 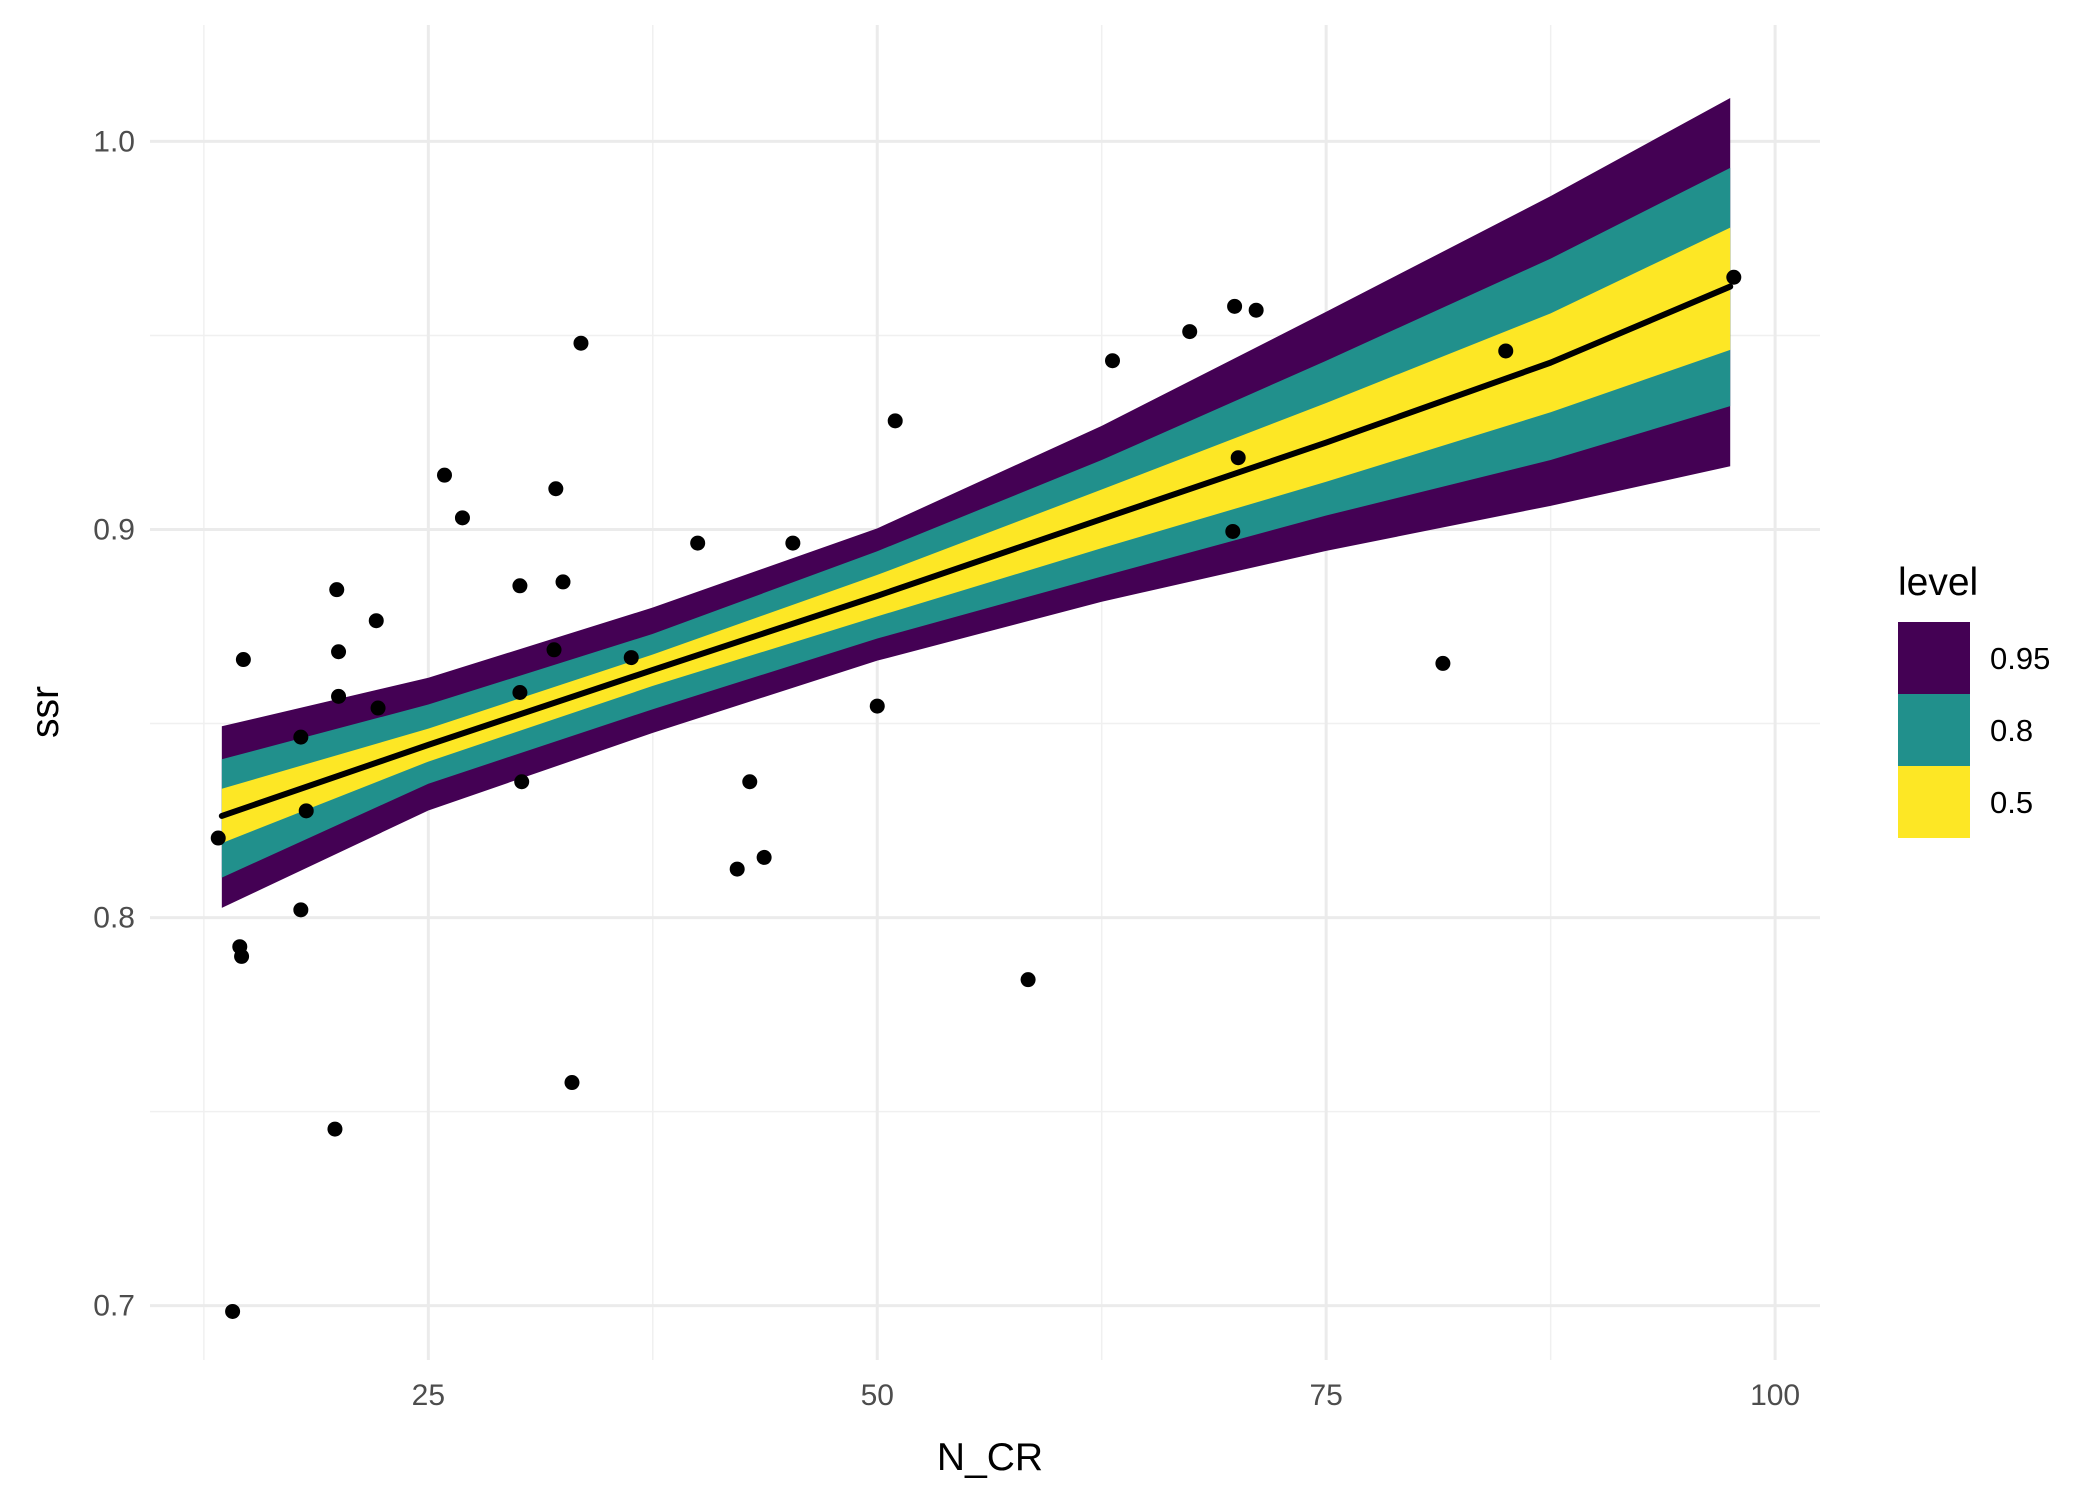 I want to click on legend-entries: 0.95 0.8 0.5, so click(x=1974, y=730).